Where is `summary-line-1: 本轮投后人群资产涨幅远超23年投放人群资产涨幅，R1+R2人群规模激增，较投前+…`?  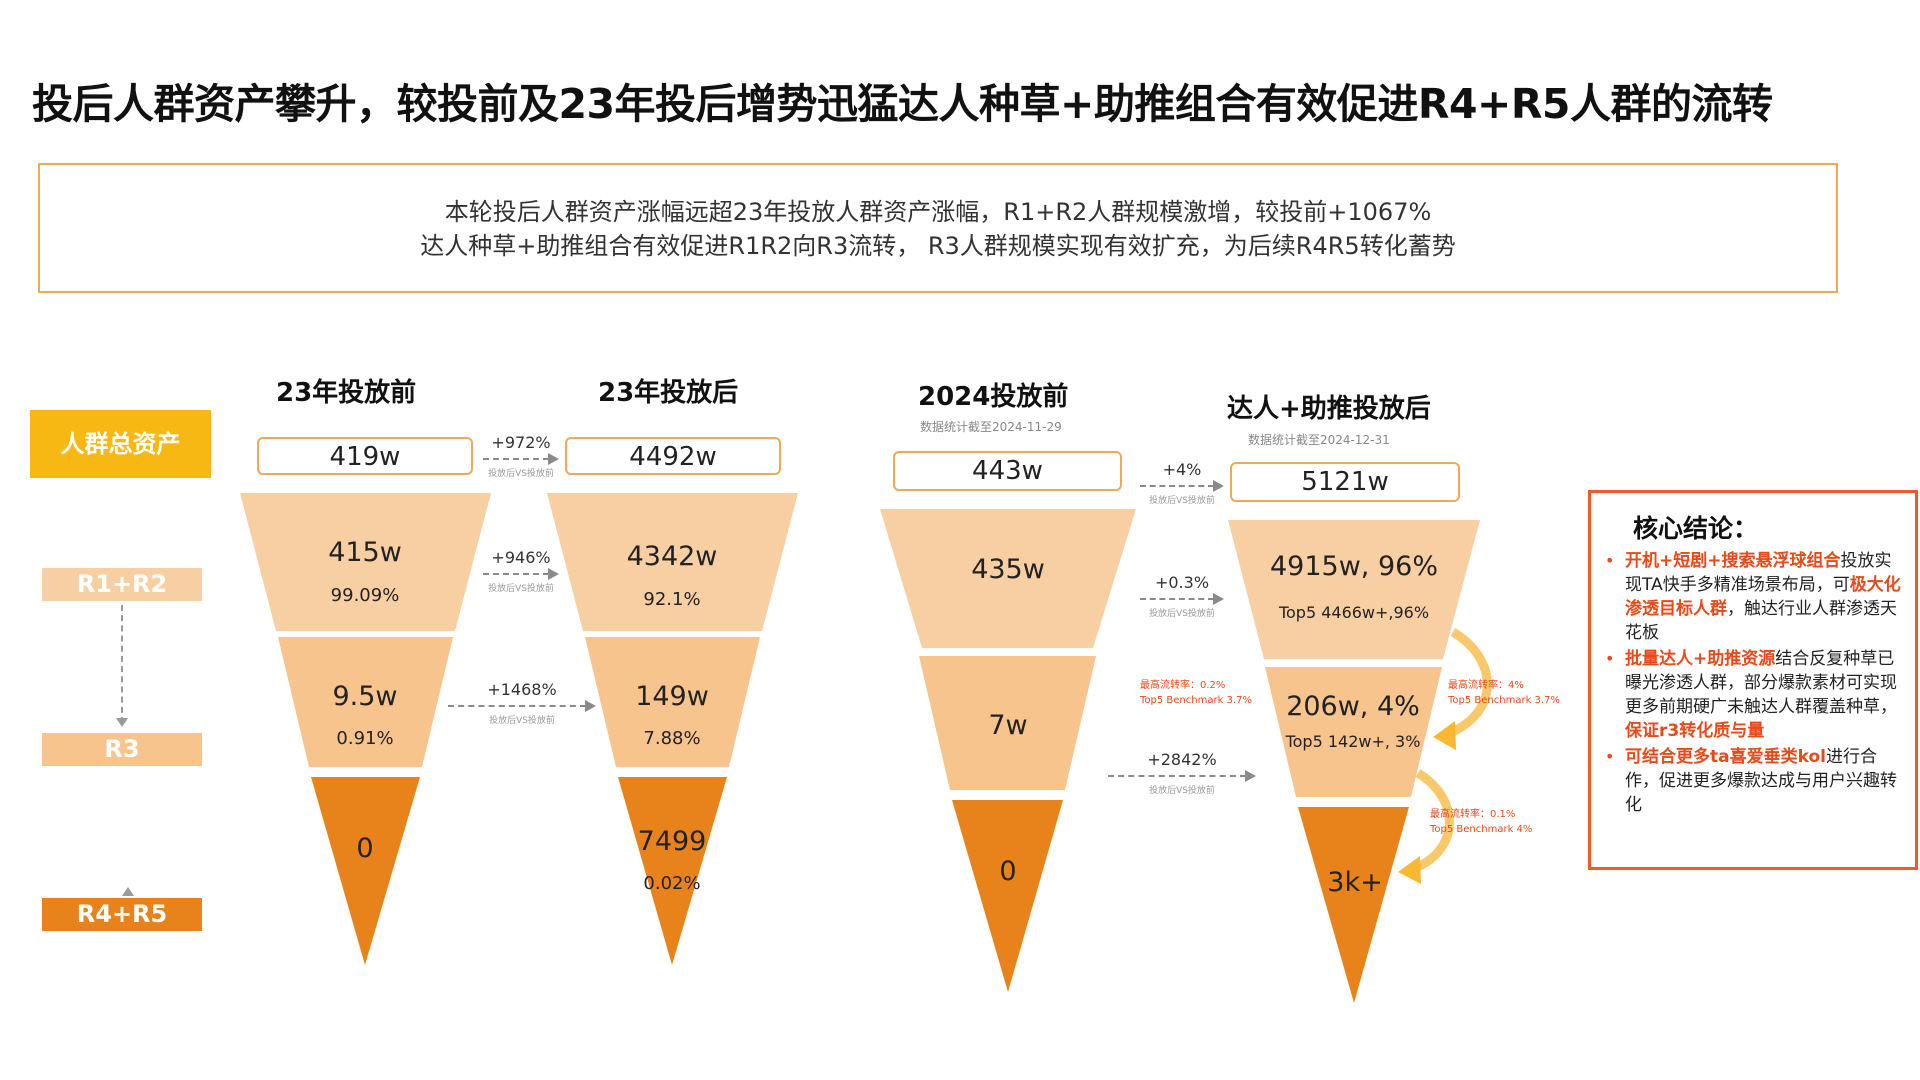 summary-line-1: 本轮投后人群资产涨幅远超23年投放人群资产涨幅，R1+R2人群规模激增，较投前+… is located at coordinates (938, 212).